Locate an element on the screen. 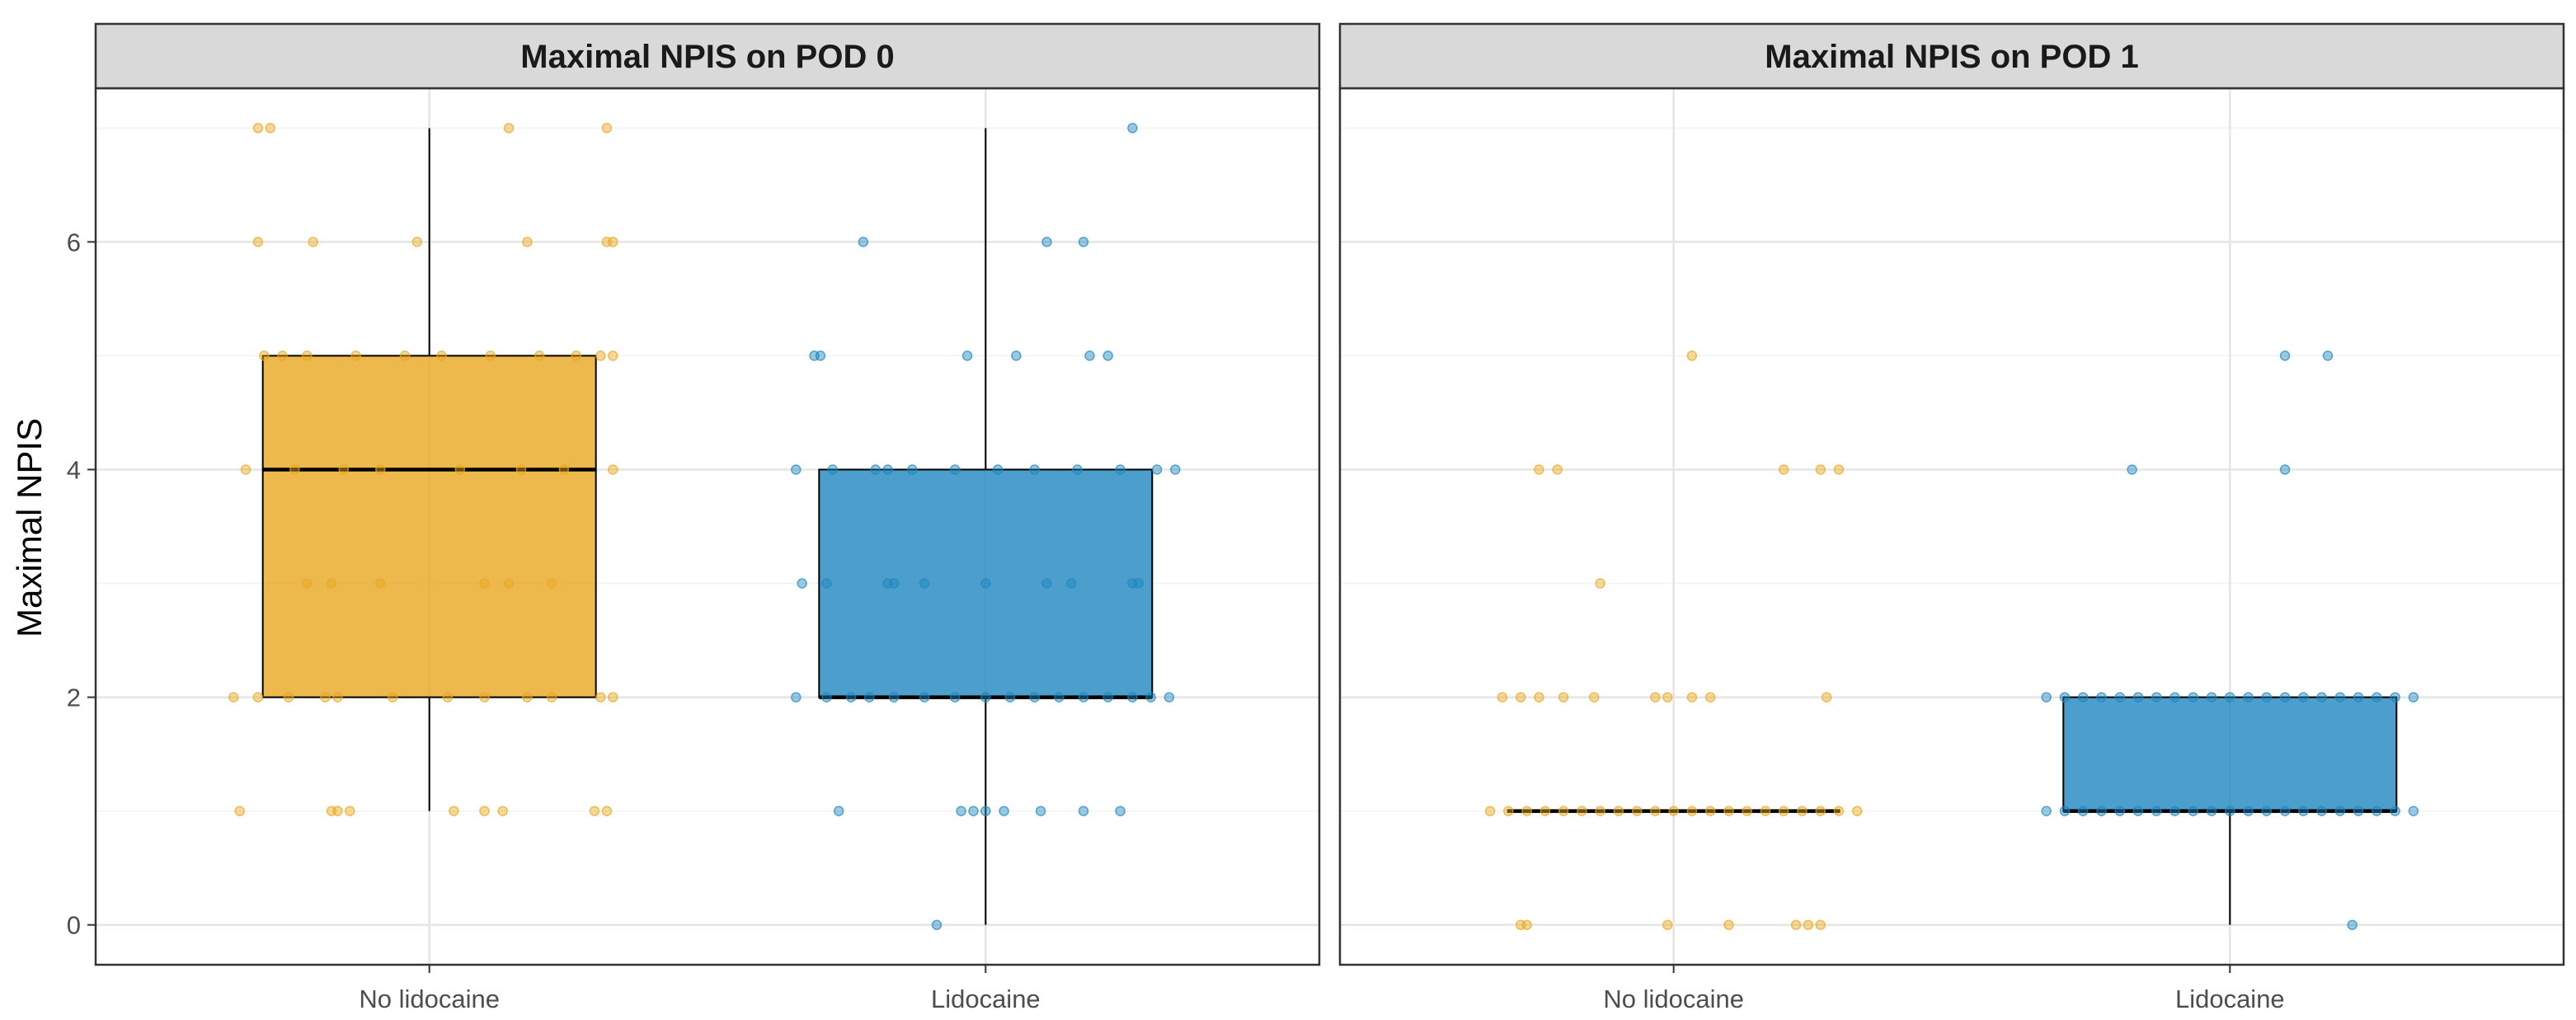 The image size is (2576, 1020). facet-strip-title: Maximal NPIS on POD 1 is located at coordinates (1951, 57).